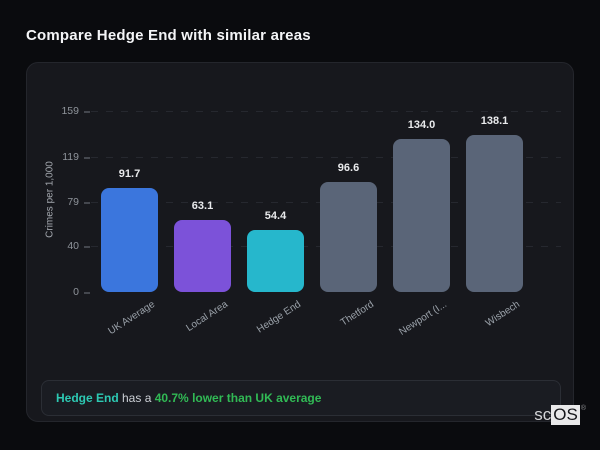  What do you see at coordinates (73, 202) in the screenshot?
I see `y-tick-label: 79` at bounding box center [73, 202].